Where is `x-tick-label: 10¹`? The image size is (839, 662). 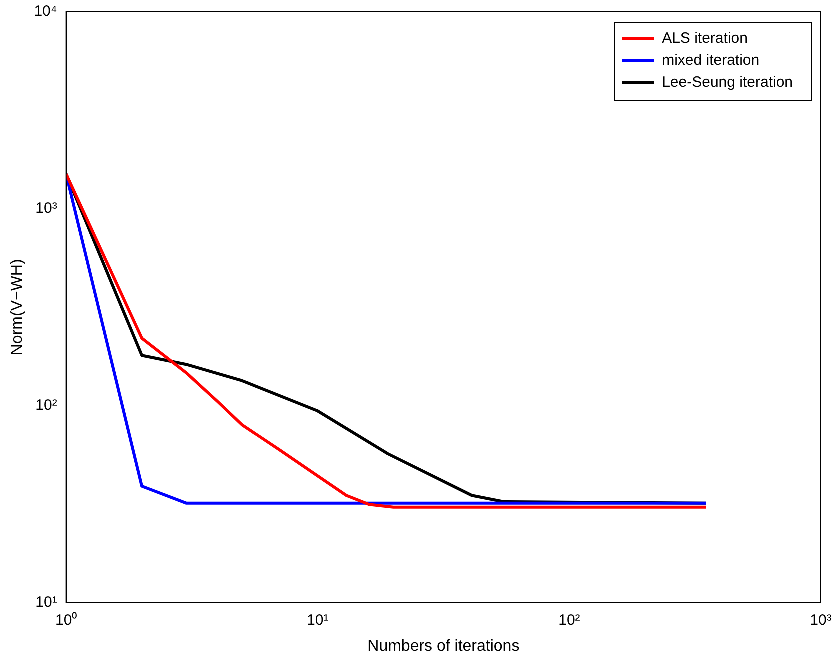
x-tick-label: 10¹ is located at coordinates (318, 620).